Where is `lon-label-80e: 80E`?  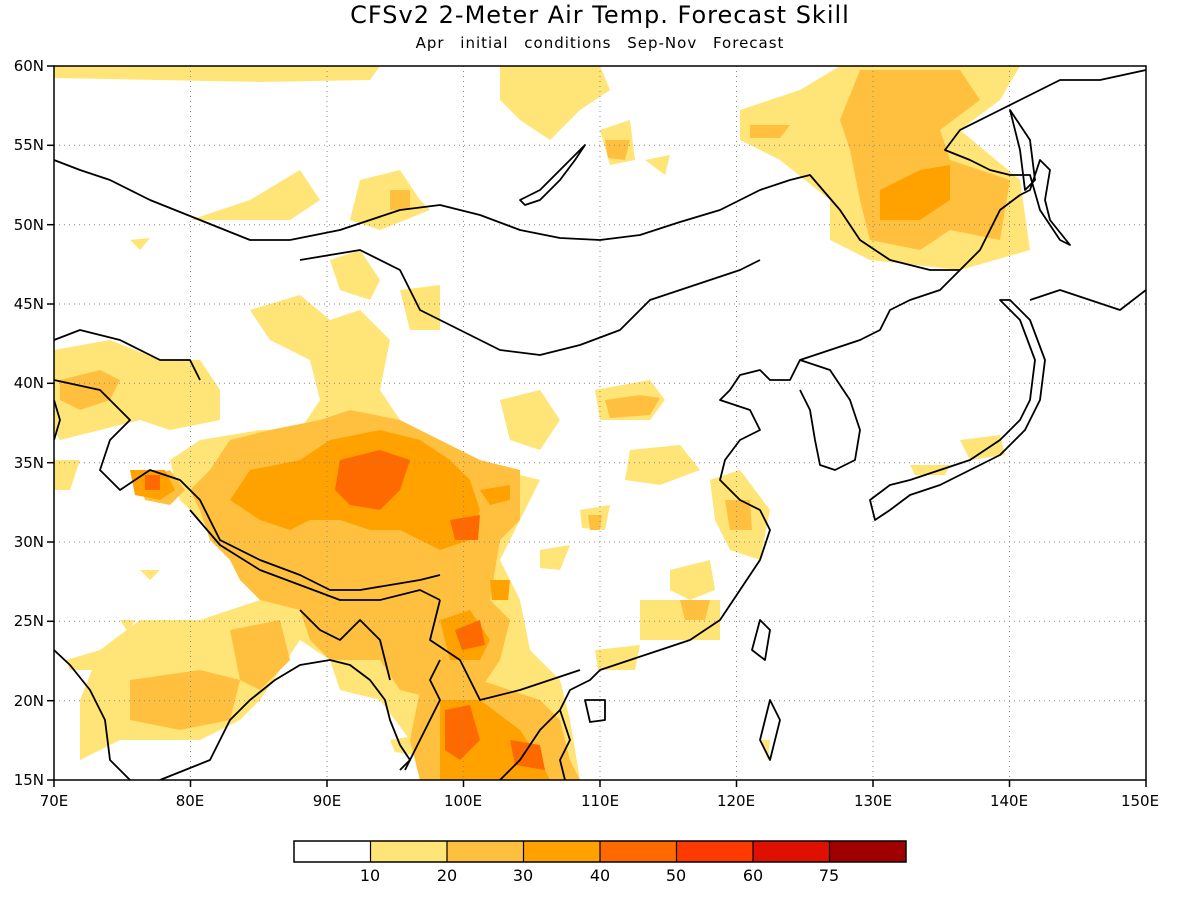 lon-label-80e: 80E is located at coordinates (190, 801).